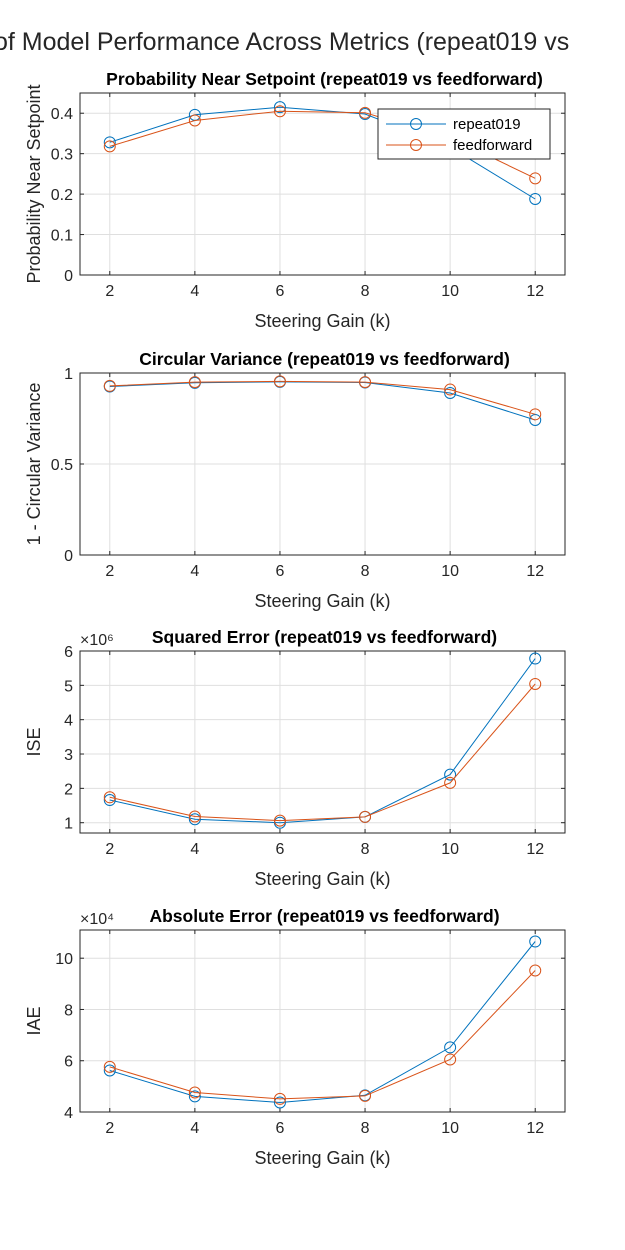  I want to click on y-tick-label: 2, so click(68, 789).